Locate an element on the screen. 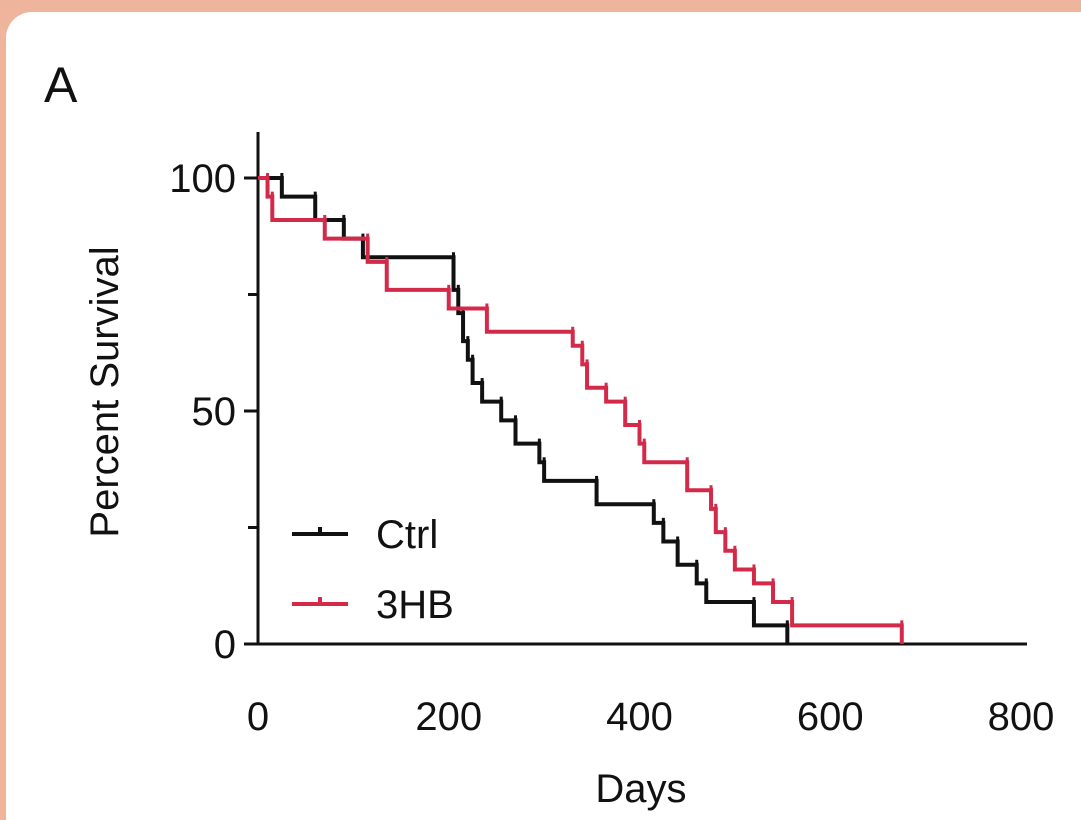  legend-label: Ctrl is located at coordinates (407, 535).